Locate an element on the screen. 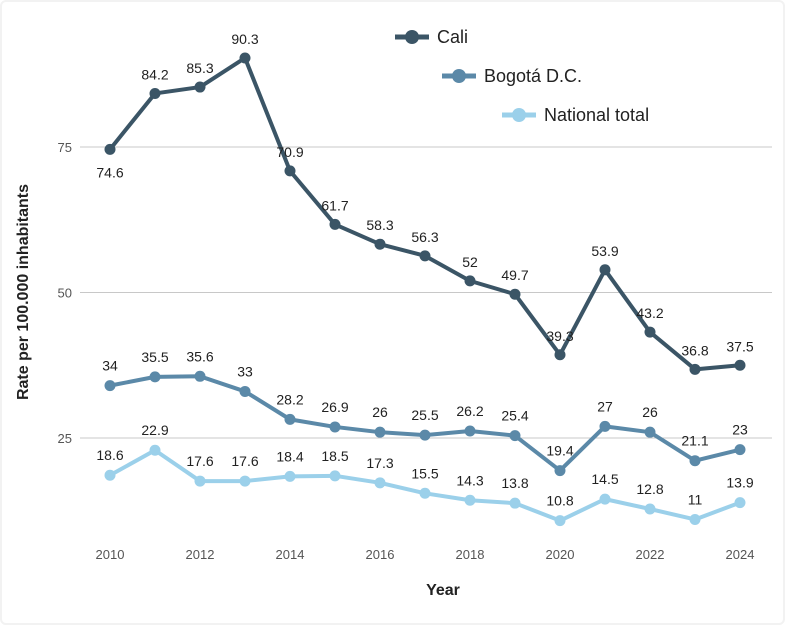 The image size is (785, 625). legend-item-national-total: National total is located at coordinates (575, 115).